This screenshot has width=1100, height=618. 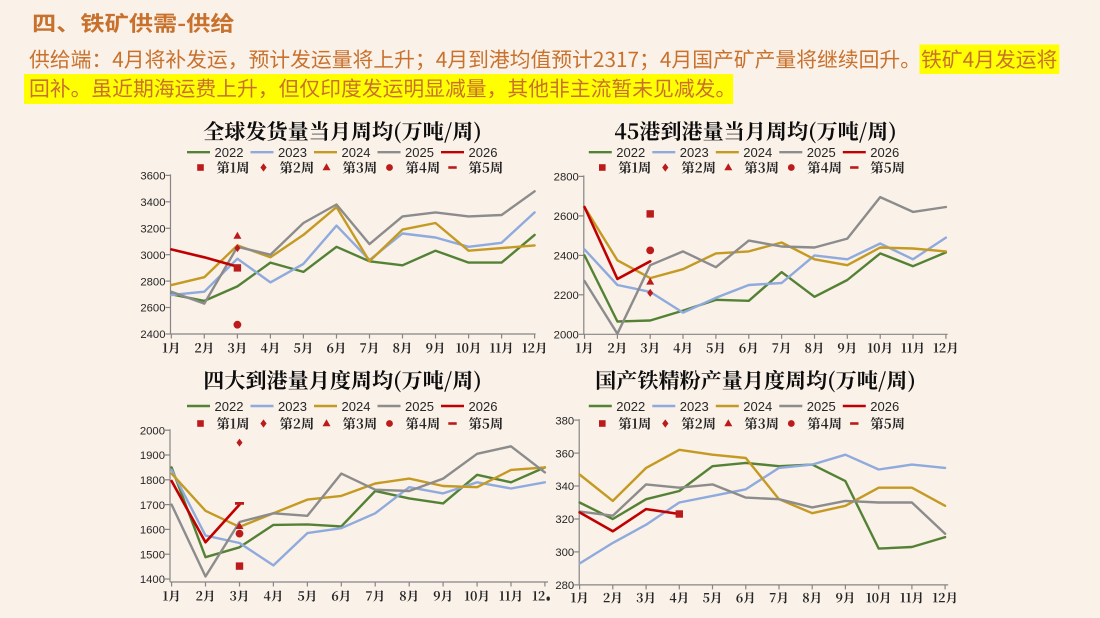 What do you see at coordinates (152, 580) in the screenshot?
I see `svg-text: 1400` at bounding box center [152, 580].